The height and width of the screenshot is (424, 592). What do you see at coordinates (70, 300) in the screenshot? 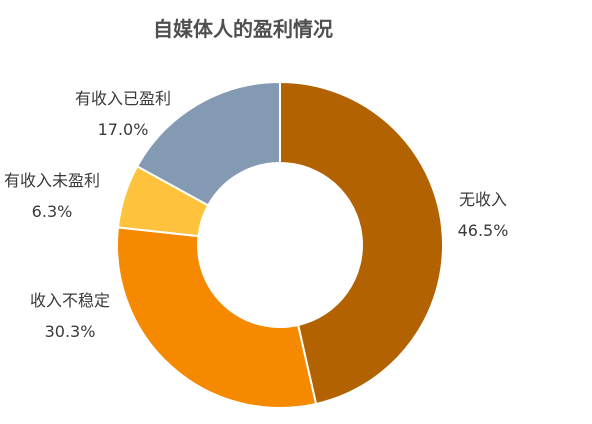
I see `slice-label-2: 收入不稳定` at bounding box center [70, 300].